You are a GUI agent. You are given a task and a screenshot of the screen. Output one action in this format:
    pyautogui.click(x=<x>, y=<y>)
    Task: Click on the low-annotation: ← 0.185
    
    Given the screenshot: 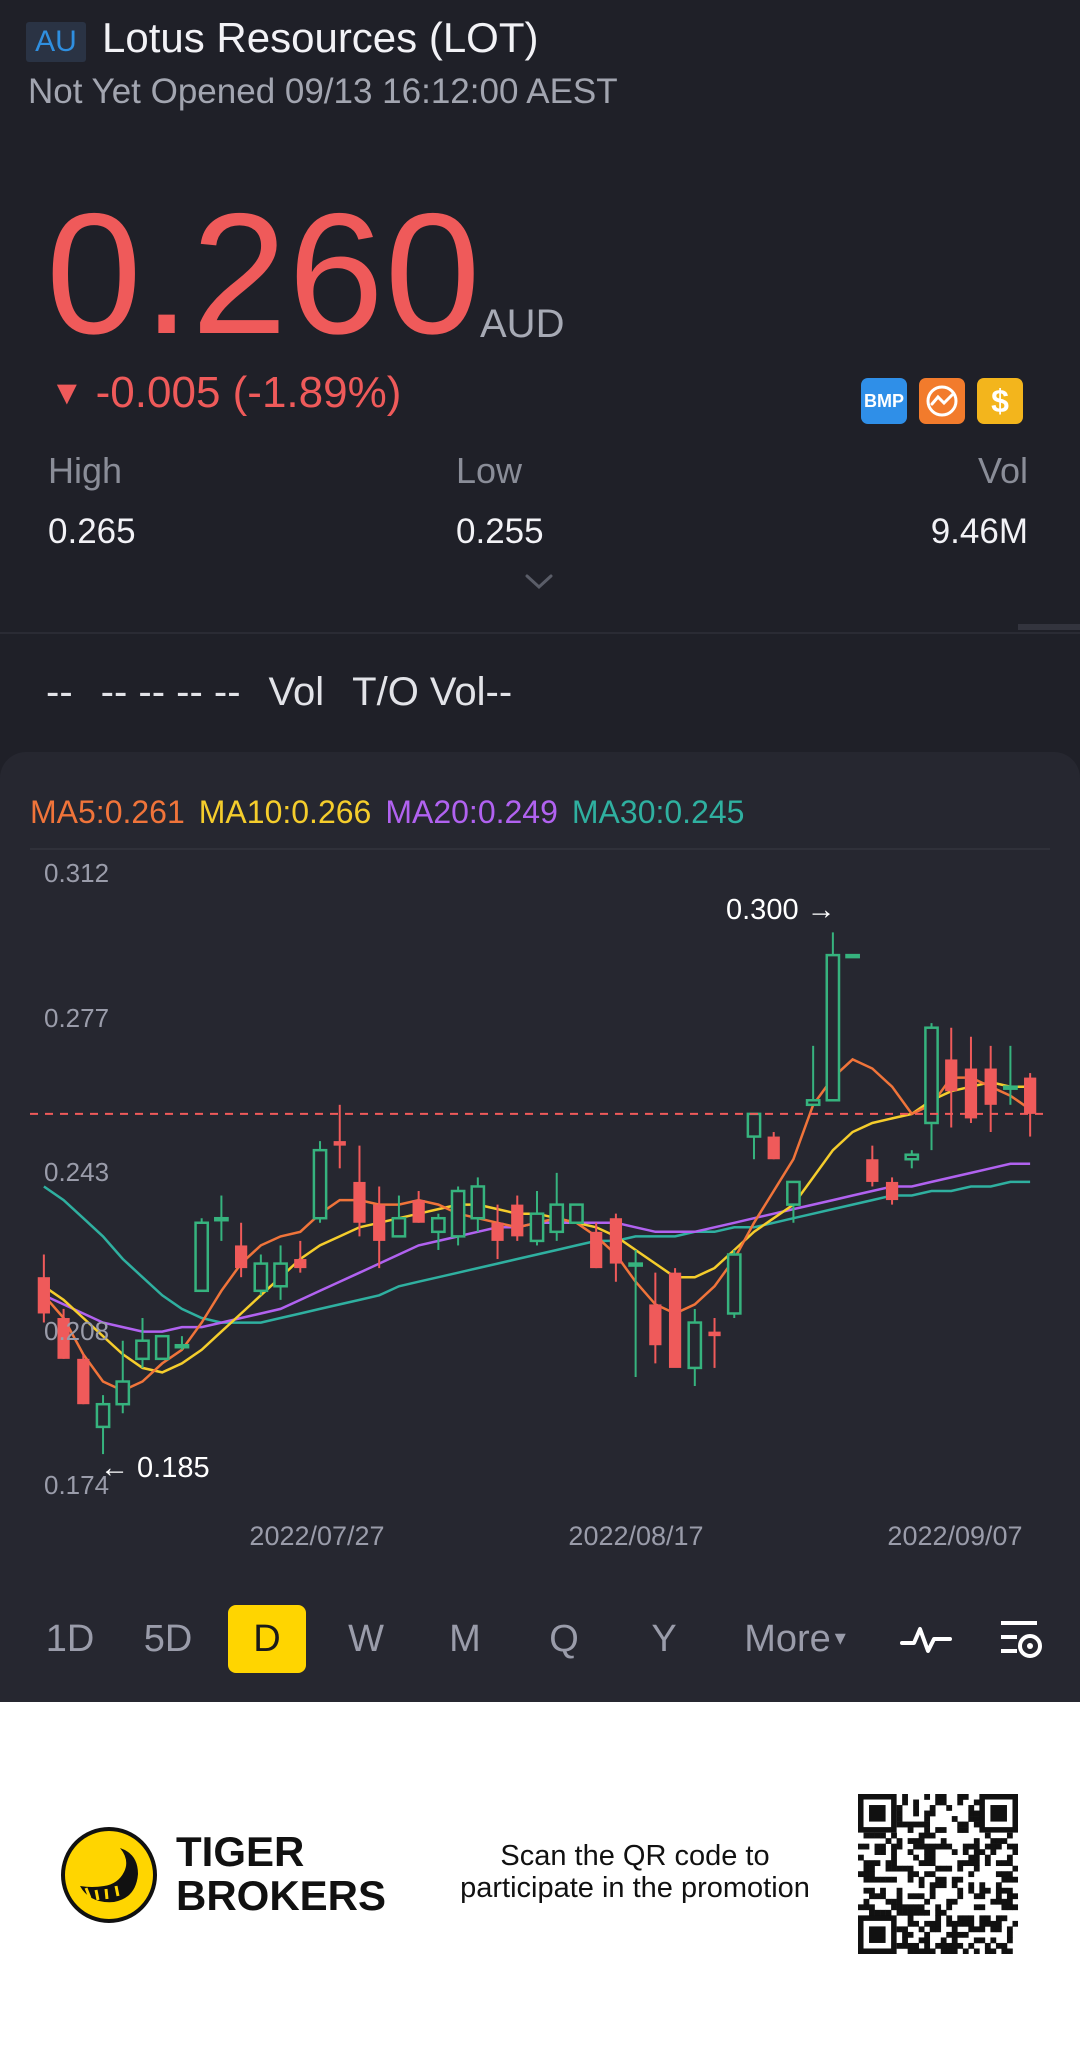 What is the action you would take?
    pyautogui.click(x=155, y=1468)
    